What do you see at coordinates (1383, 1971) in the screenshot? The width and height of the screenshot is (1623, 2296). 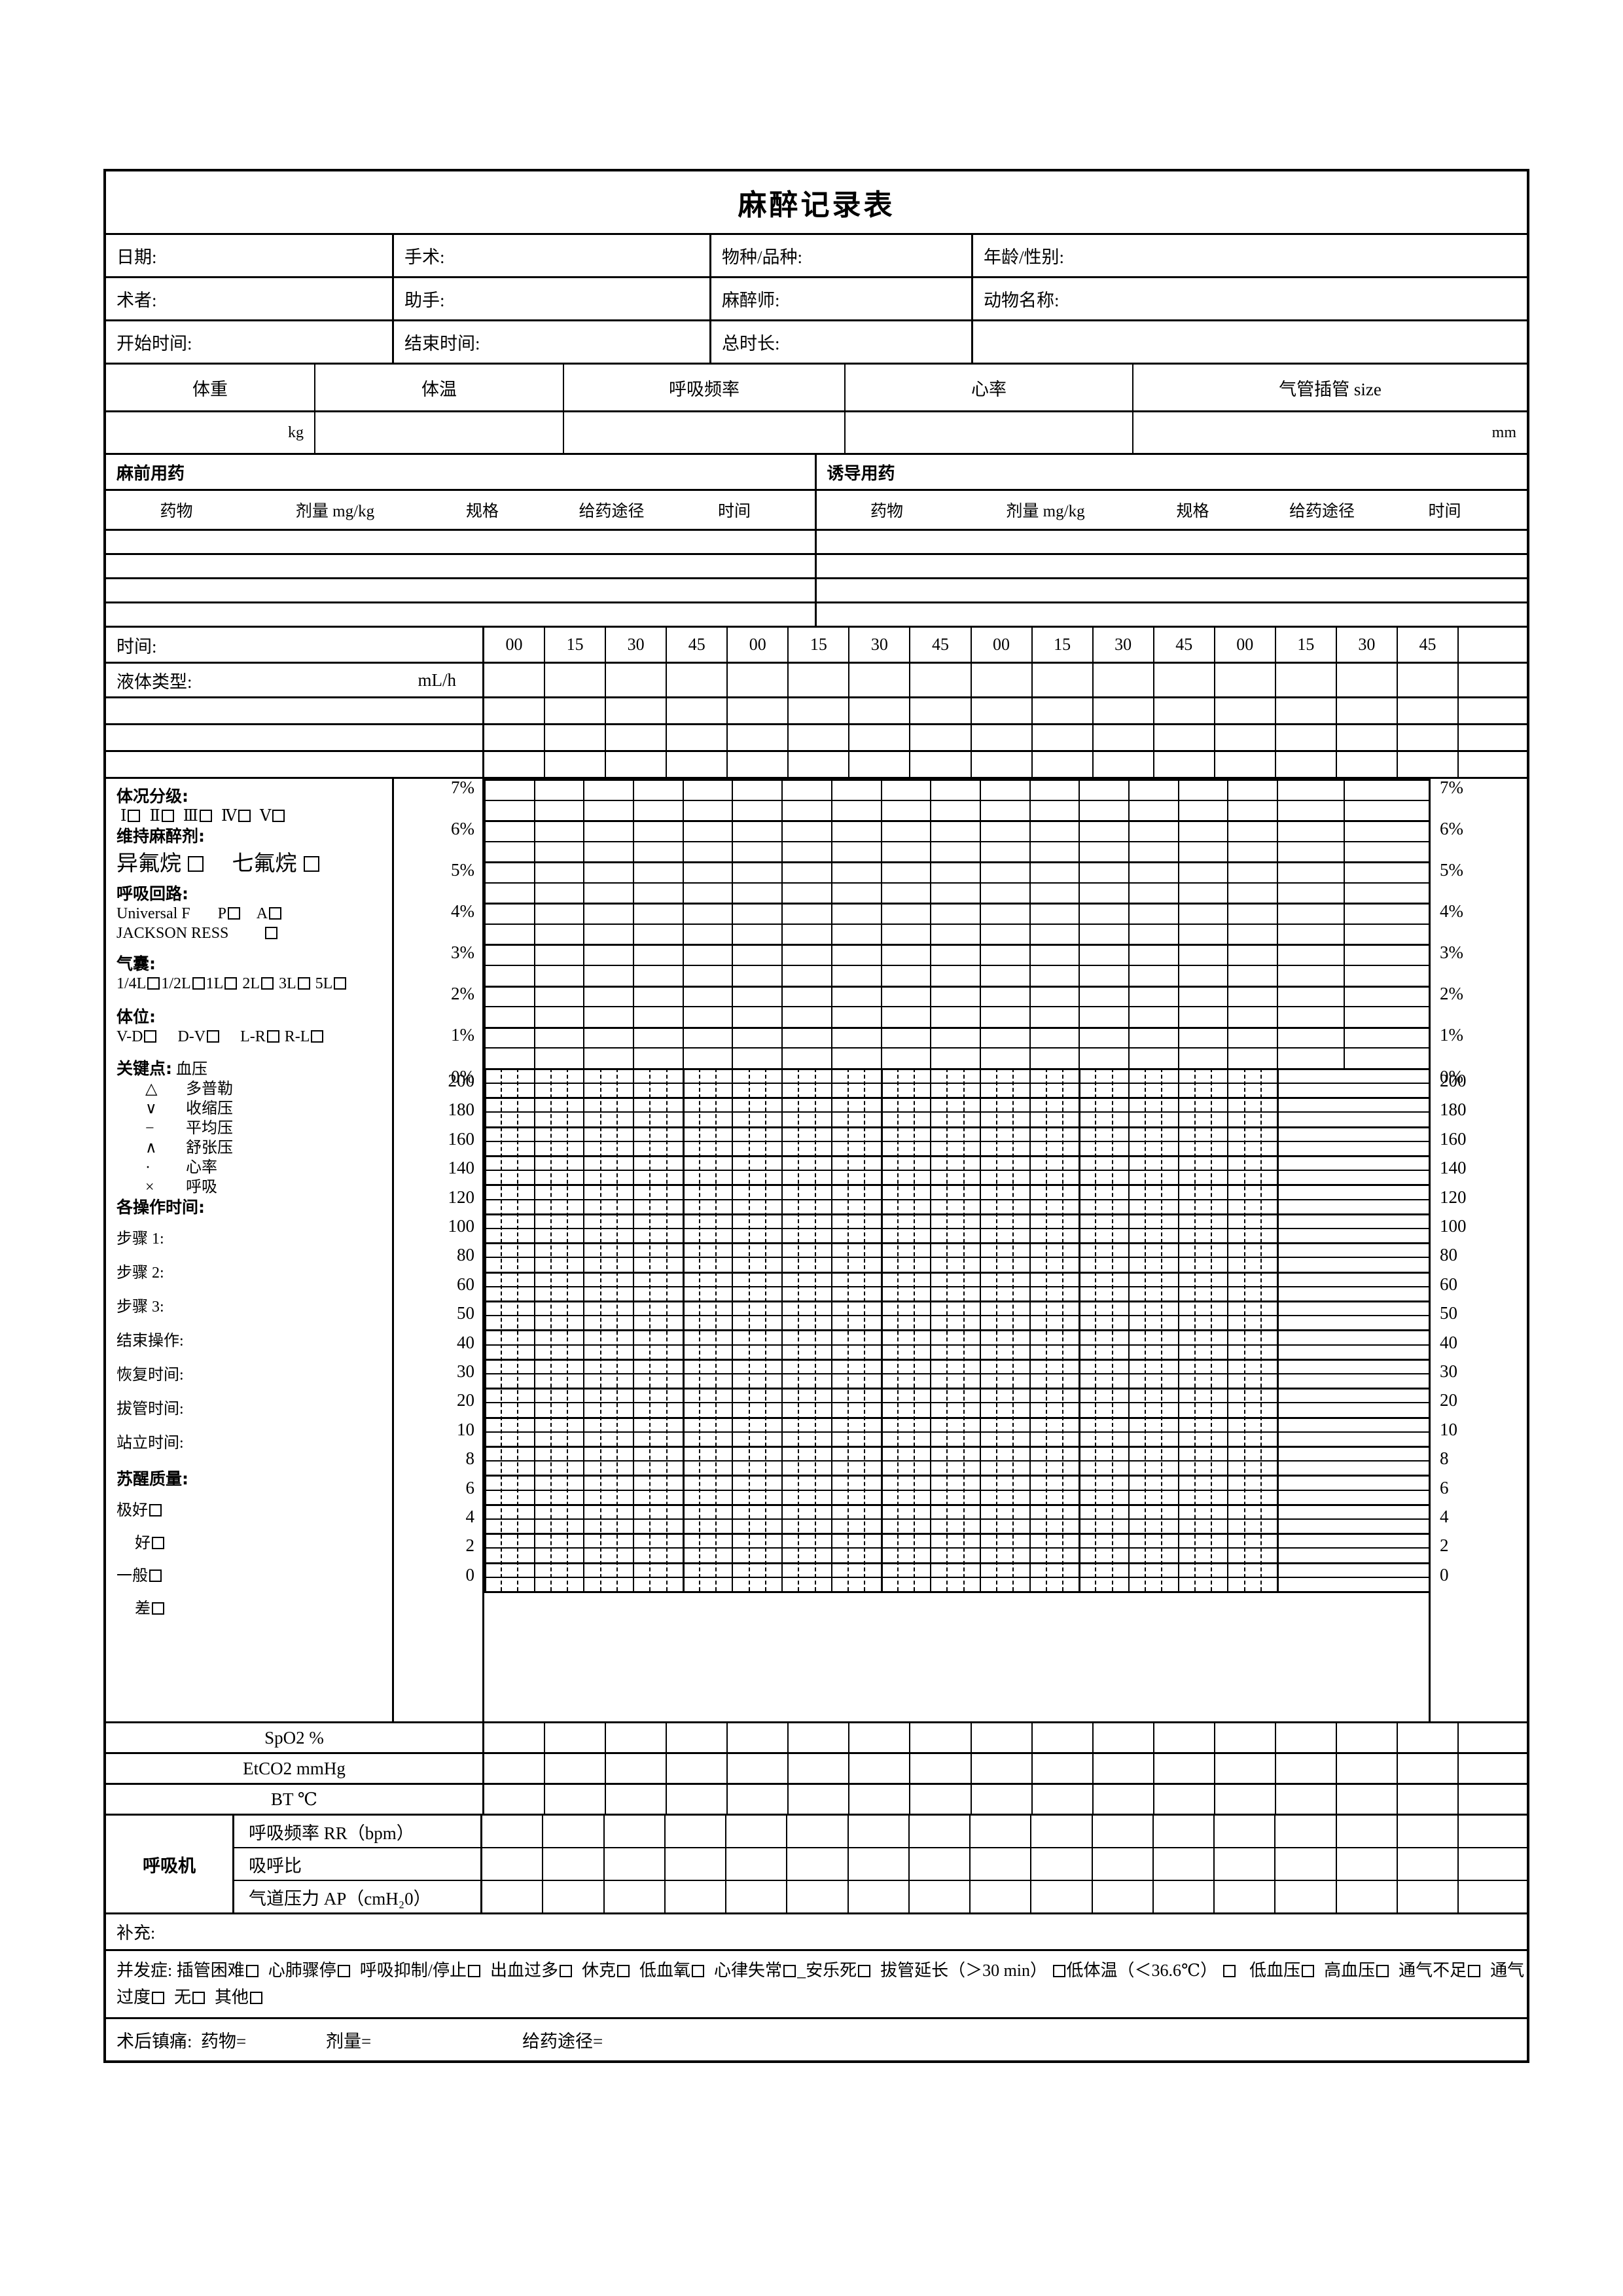 I see `complication-checkbox-hypertension` at bounding box center [1383, 1971].